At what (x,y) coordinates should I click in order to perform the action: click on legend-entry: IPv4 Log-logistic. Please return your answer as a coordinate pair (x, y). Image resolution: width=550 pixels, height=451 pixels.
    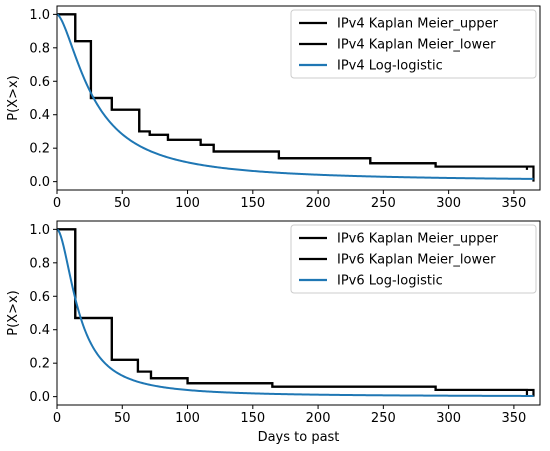
    Looking at the image, I should click on (390, 66).